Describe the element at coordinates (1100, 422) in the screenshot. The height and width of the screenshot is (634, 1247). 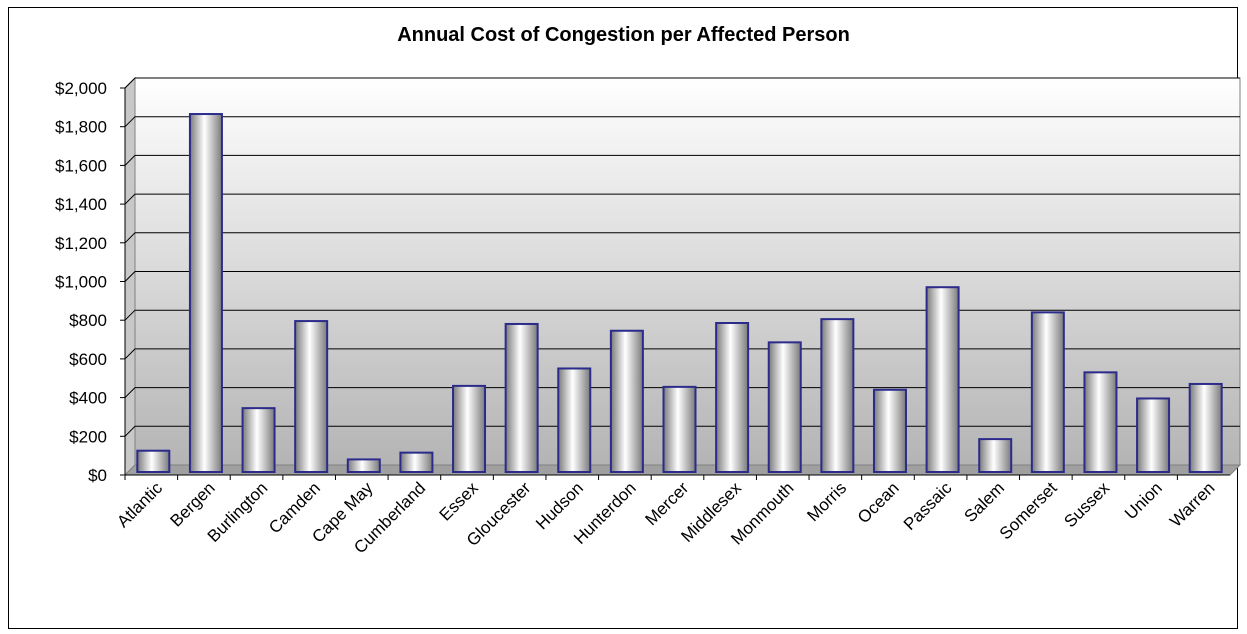
I see `bar-sussex` at that location.